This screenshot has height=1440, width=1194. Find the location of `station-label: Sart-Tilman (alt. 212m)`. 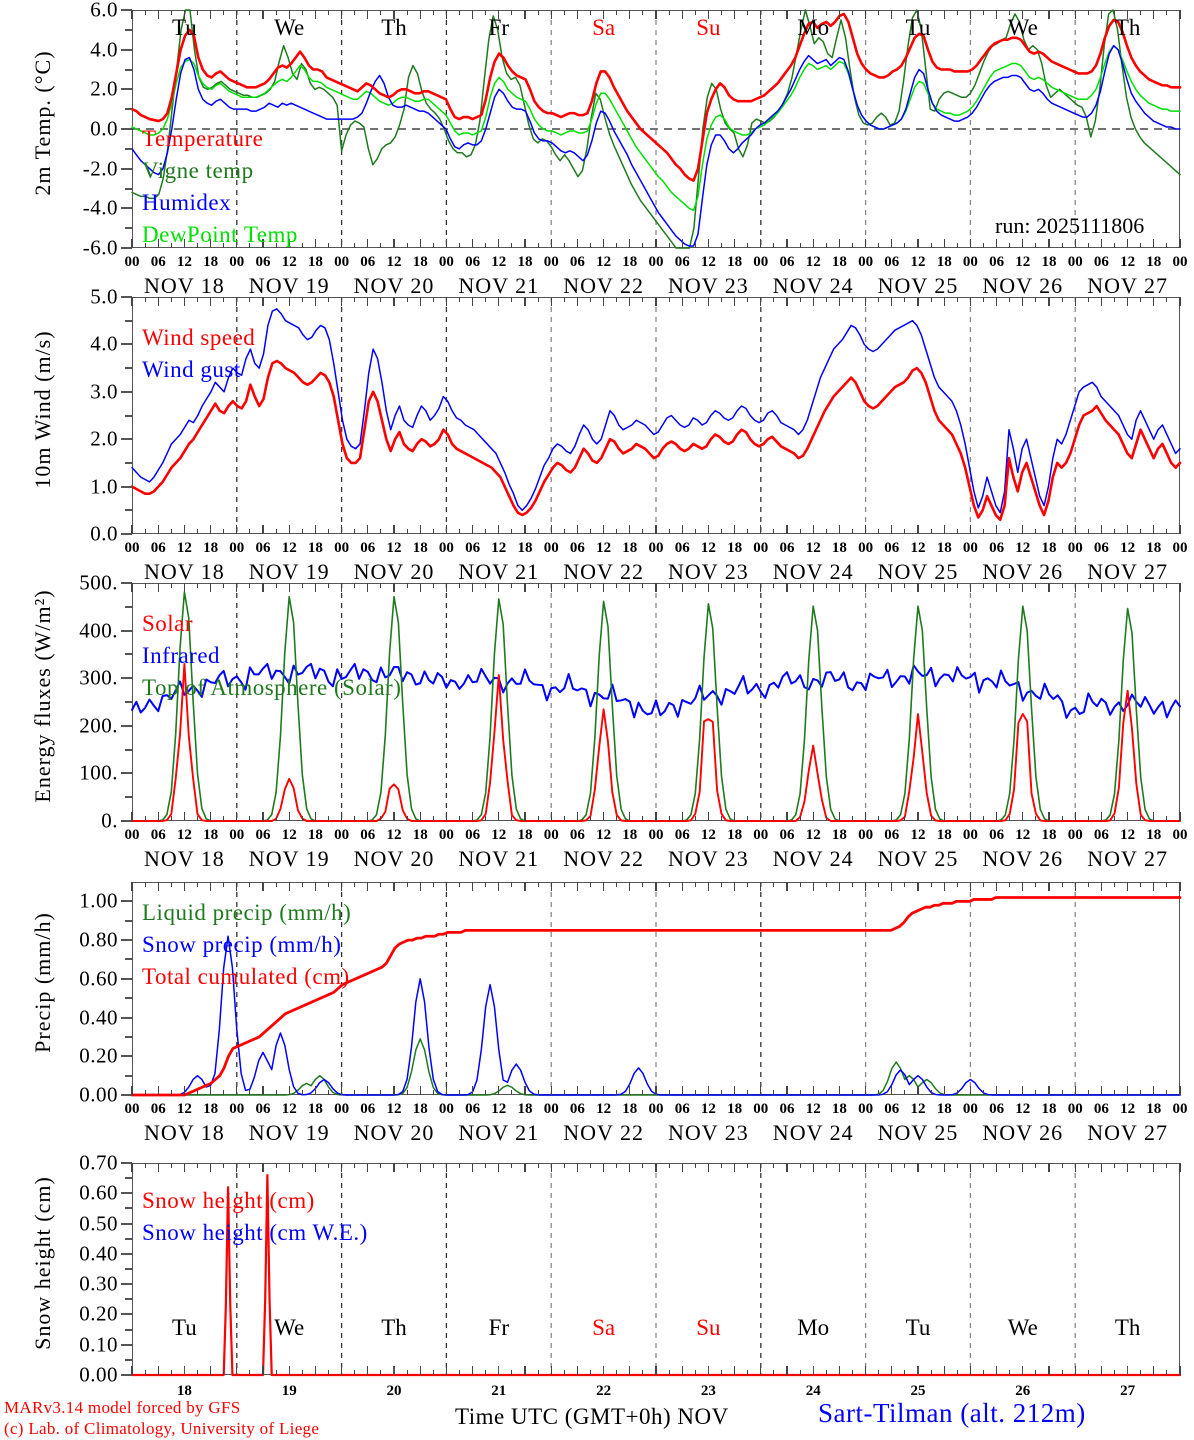

station-label: Sart-Tilman (alt. 212m) is located at coordinates (952, 1413).